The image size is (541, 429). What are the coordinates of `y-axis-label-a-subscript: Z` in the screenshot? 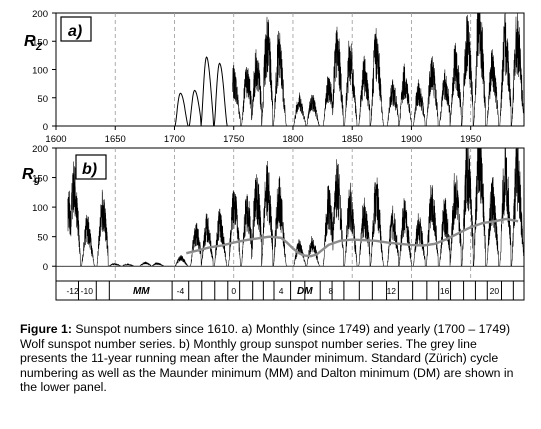 It's located at (39, 47).